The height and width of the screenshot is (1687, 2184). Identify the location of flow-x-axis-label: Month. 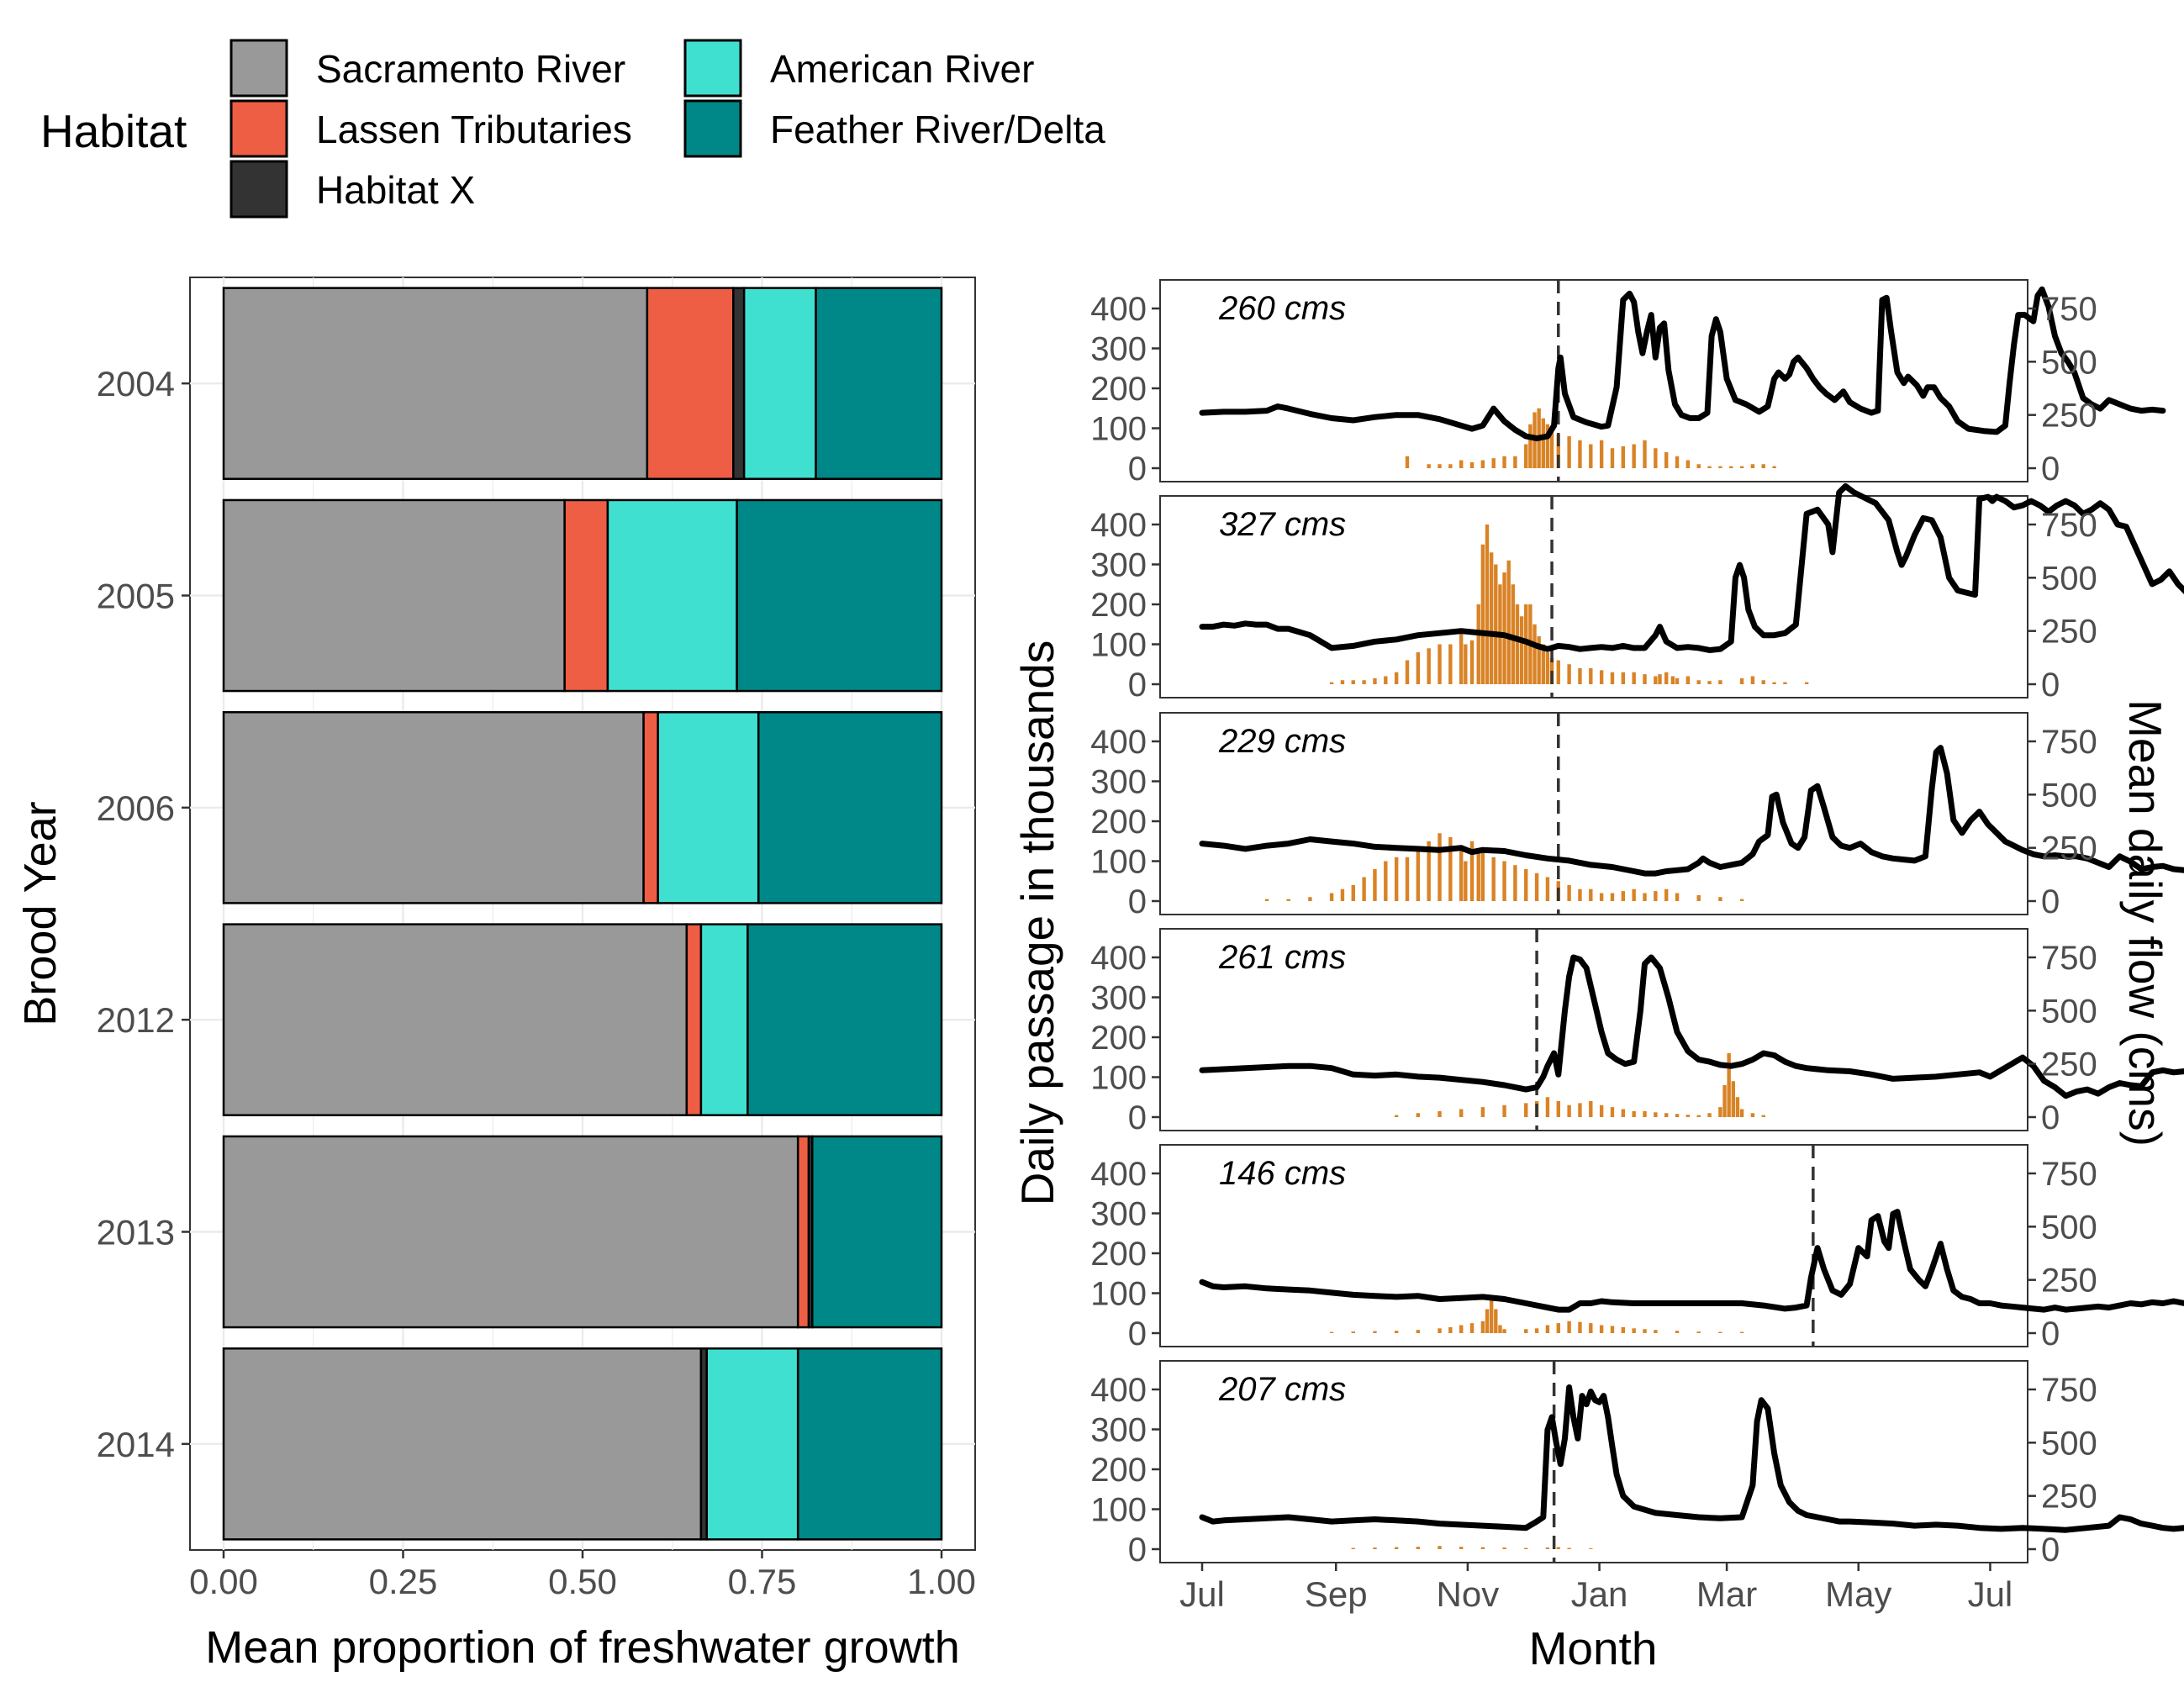
(1593, 1648).